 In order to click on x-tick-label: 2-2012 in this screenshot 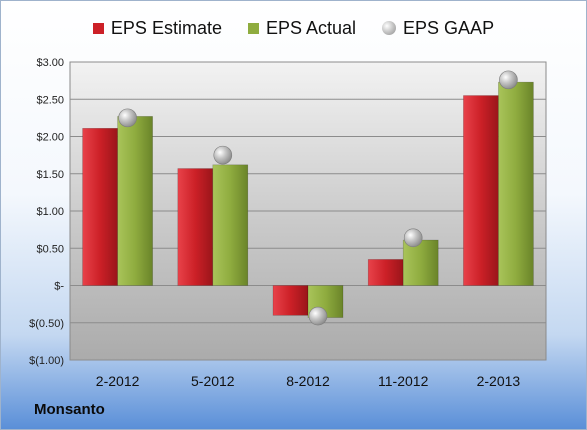, I will do `click(118, 381)`.